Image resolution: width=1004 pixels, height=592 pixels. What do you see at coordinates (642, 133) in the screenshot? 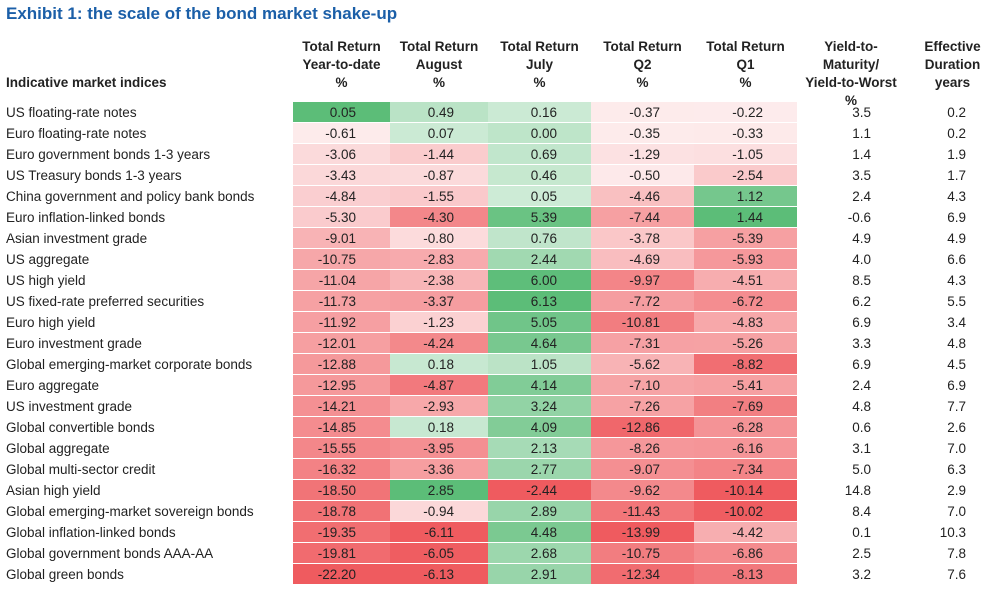
I see `value-cell: -0.35` at bounding box center [642, 133].